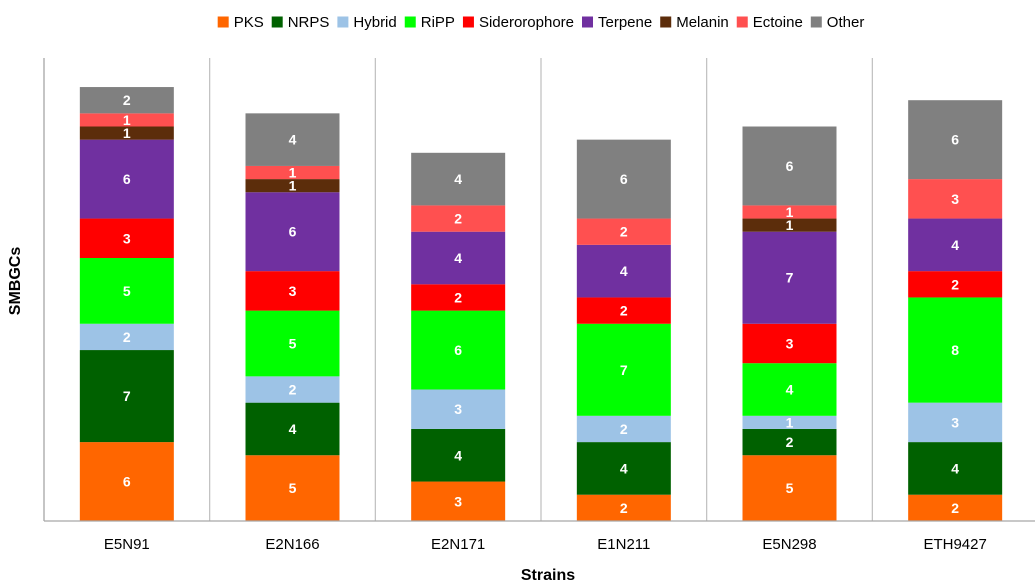 The height and width of the screenshot is (585, 1035). I want to click on legend-item-ectoine: Ectoine, so click(769, 22).